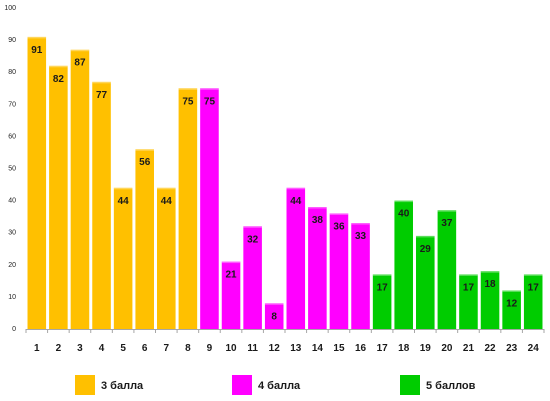 The width and height of the screenshot is (550, 401). What do you see at coordinates (285, 341) in the screenshot?
I see `x-axis: 1 2 3 4 5 6 7 8 9 10 11 12 13 14 15 16 17 18 19 20 21 22 23 24` at bounding box center [285, 341].